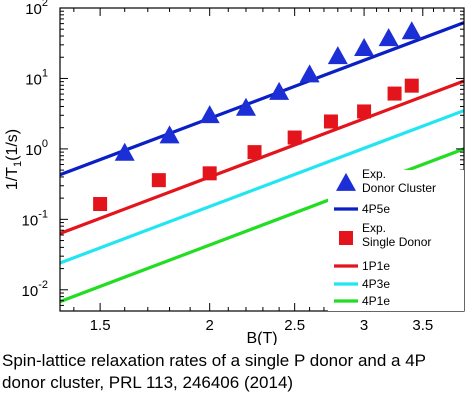  I want to click on legend-swatch-exp-donor-cluster, so click(346, 181).